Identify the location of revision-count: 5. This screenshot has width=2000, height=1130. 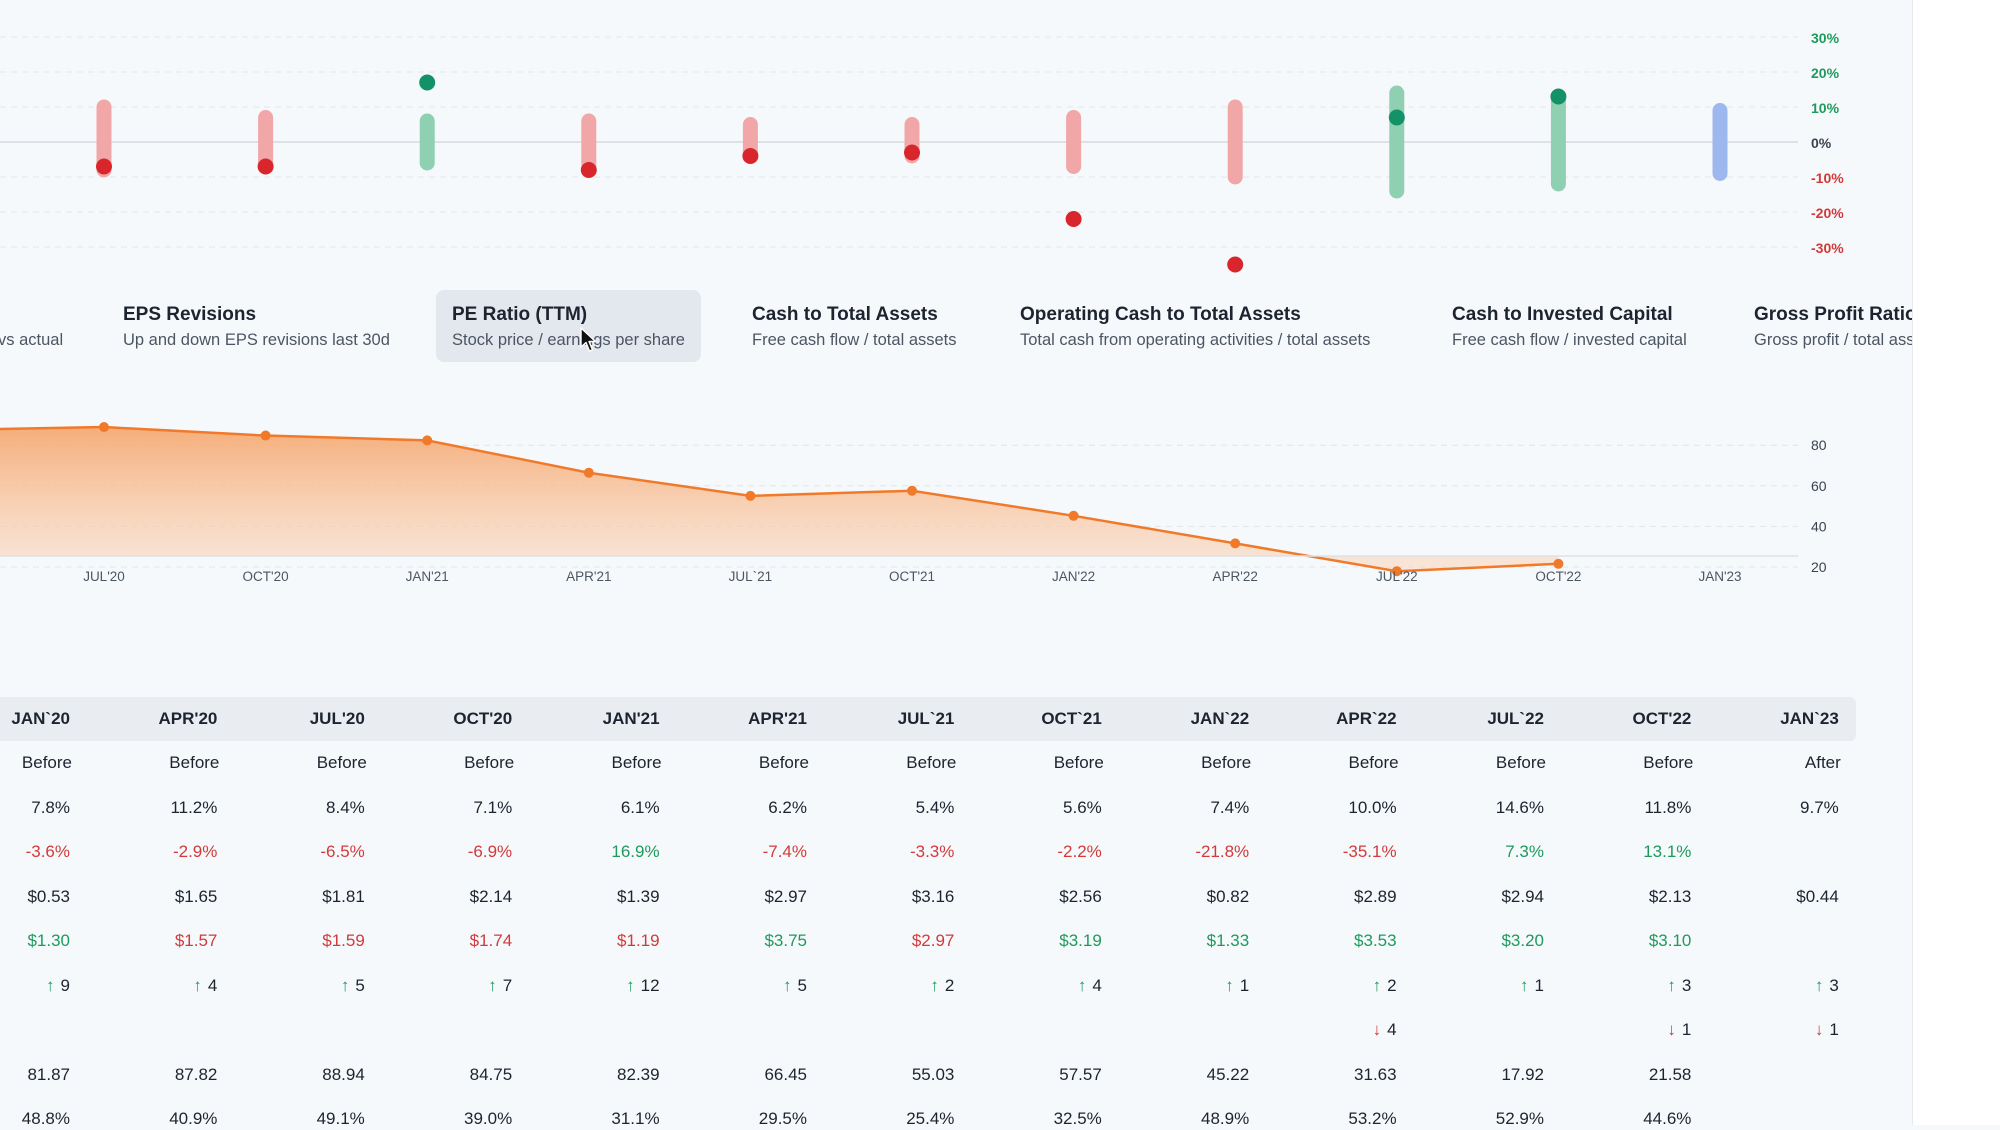
(360, 985).